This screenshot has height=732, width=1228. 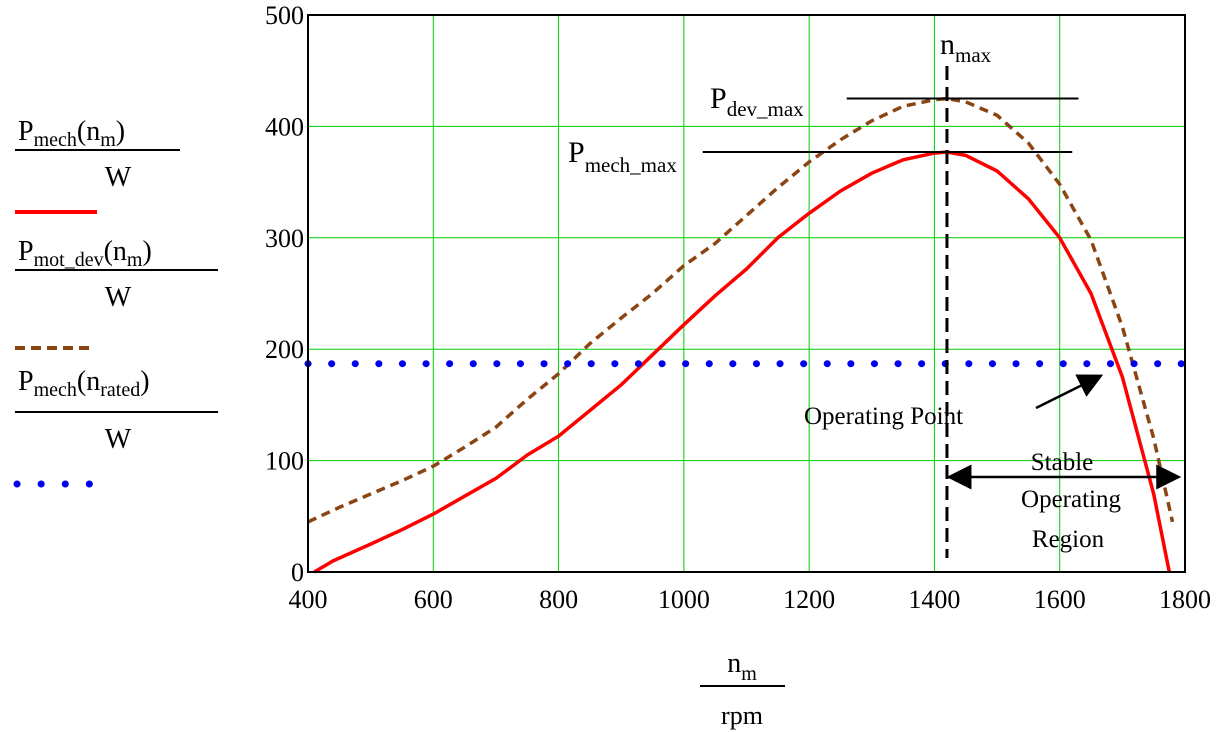 What do you see at coordinates (1071, 499) in the screenshot?
I see `stable-region-label-line2: Operating` at bounding box center [1071, 499].